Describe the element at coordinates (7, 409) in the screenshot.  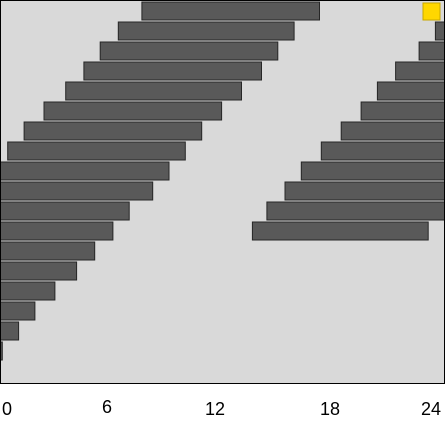
I see `x-tick-label: 0` at that location.